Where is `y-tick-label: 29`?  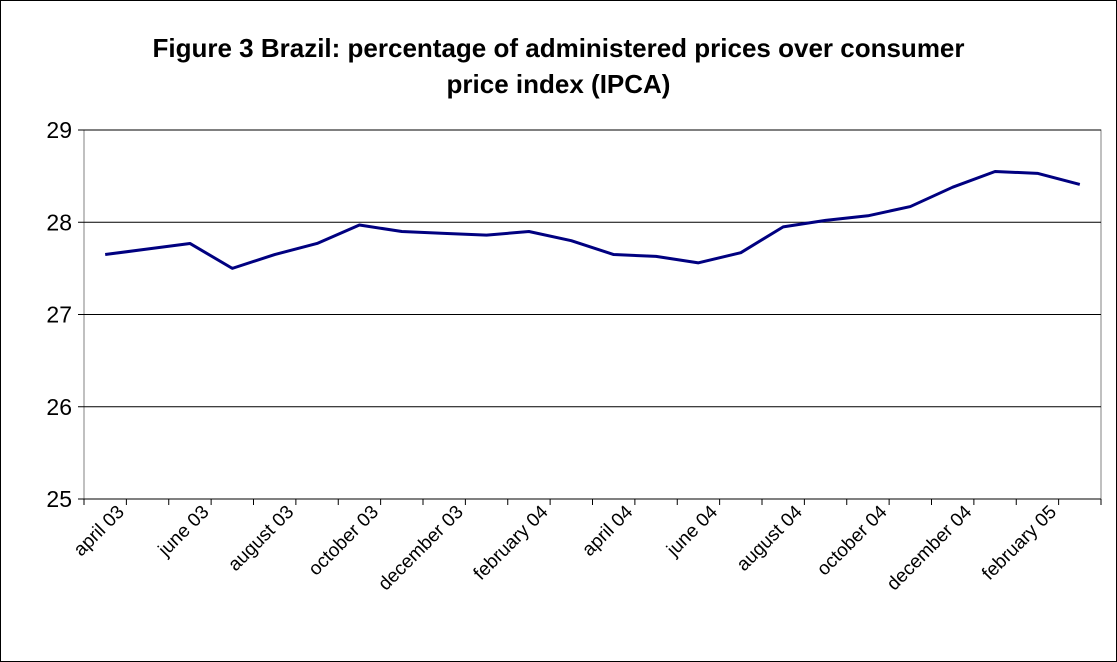
y-tick-label: 29 is located at coordinates (59, 130).